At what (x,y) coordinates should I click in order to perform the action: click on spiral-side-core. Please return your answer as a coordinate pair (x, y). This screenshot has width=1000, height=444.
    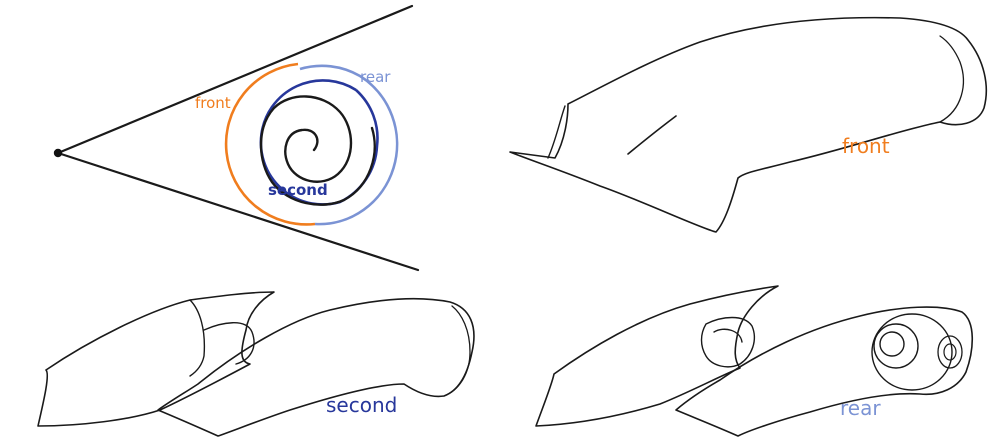
    Looking at the image, I should click on (950, 352).